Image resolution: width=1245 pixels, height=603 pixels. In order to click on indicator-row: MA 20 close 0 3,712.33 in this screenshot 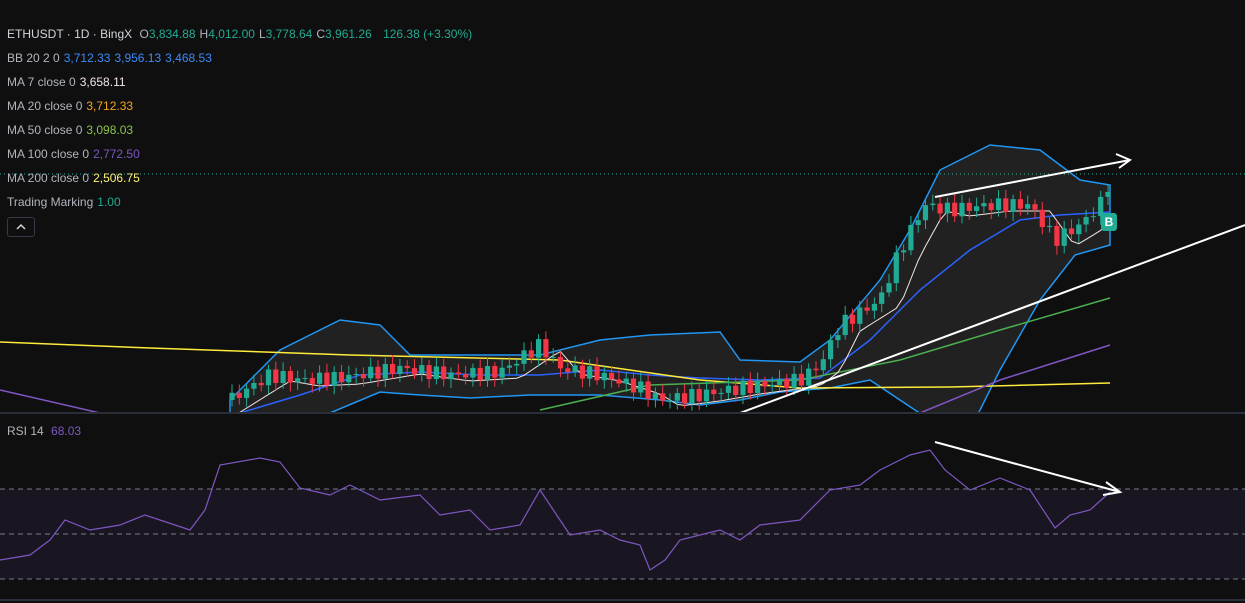, I will do `click(72, 106)`.